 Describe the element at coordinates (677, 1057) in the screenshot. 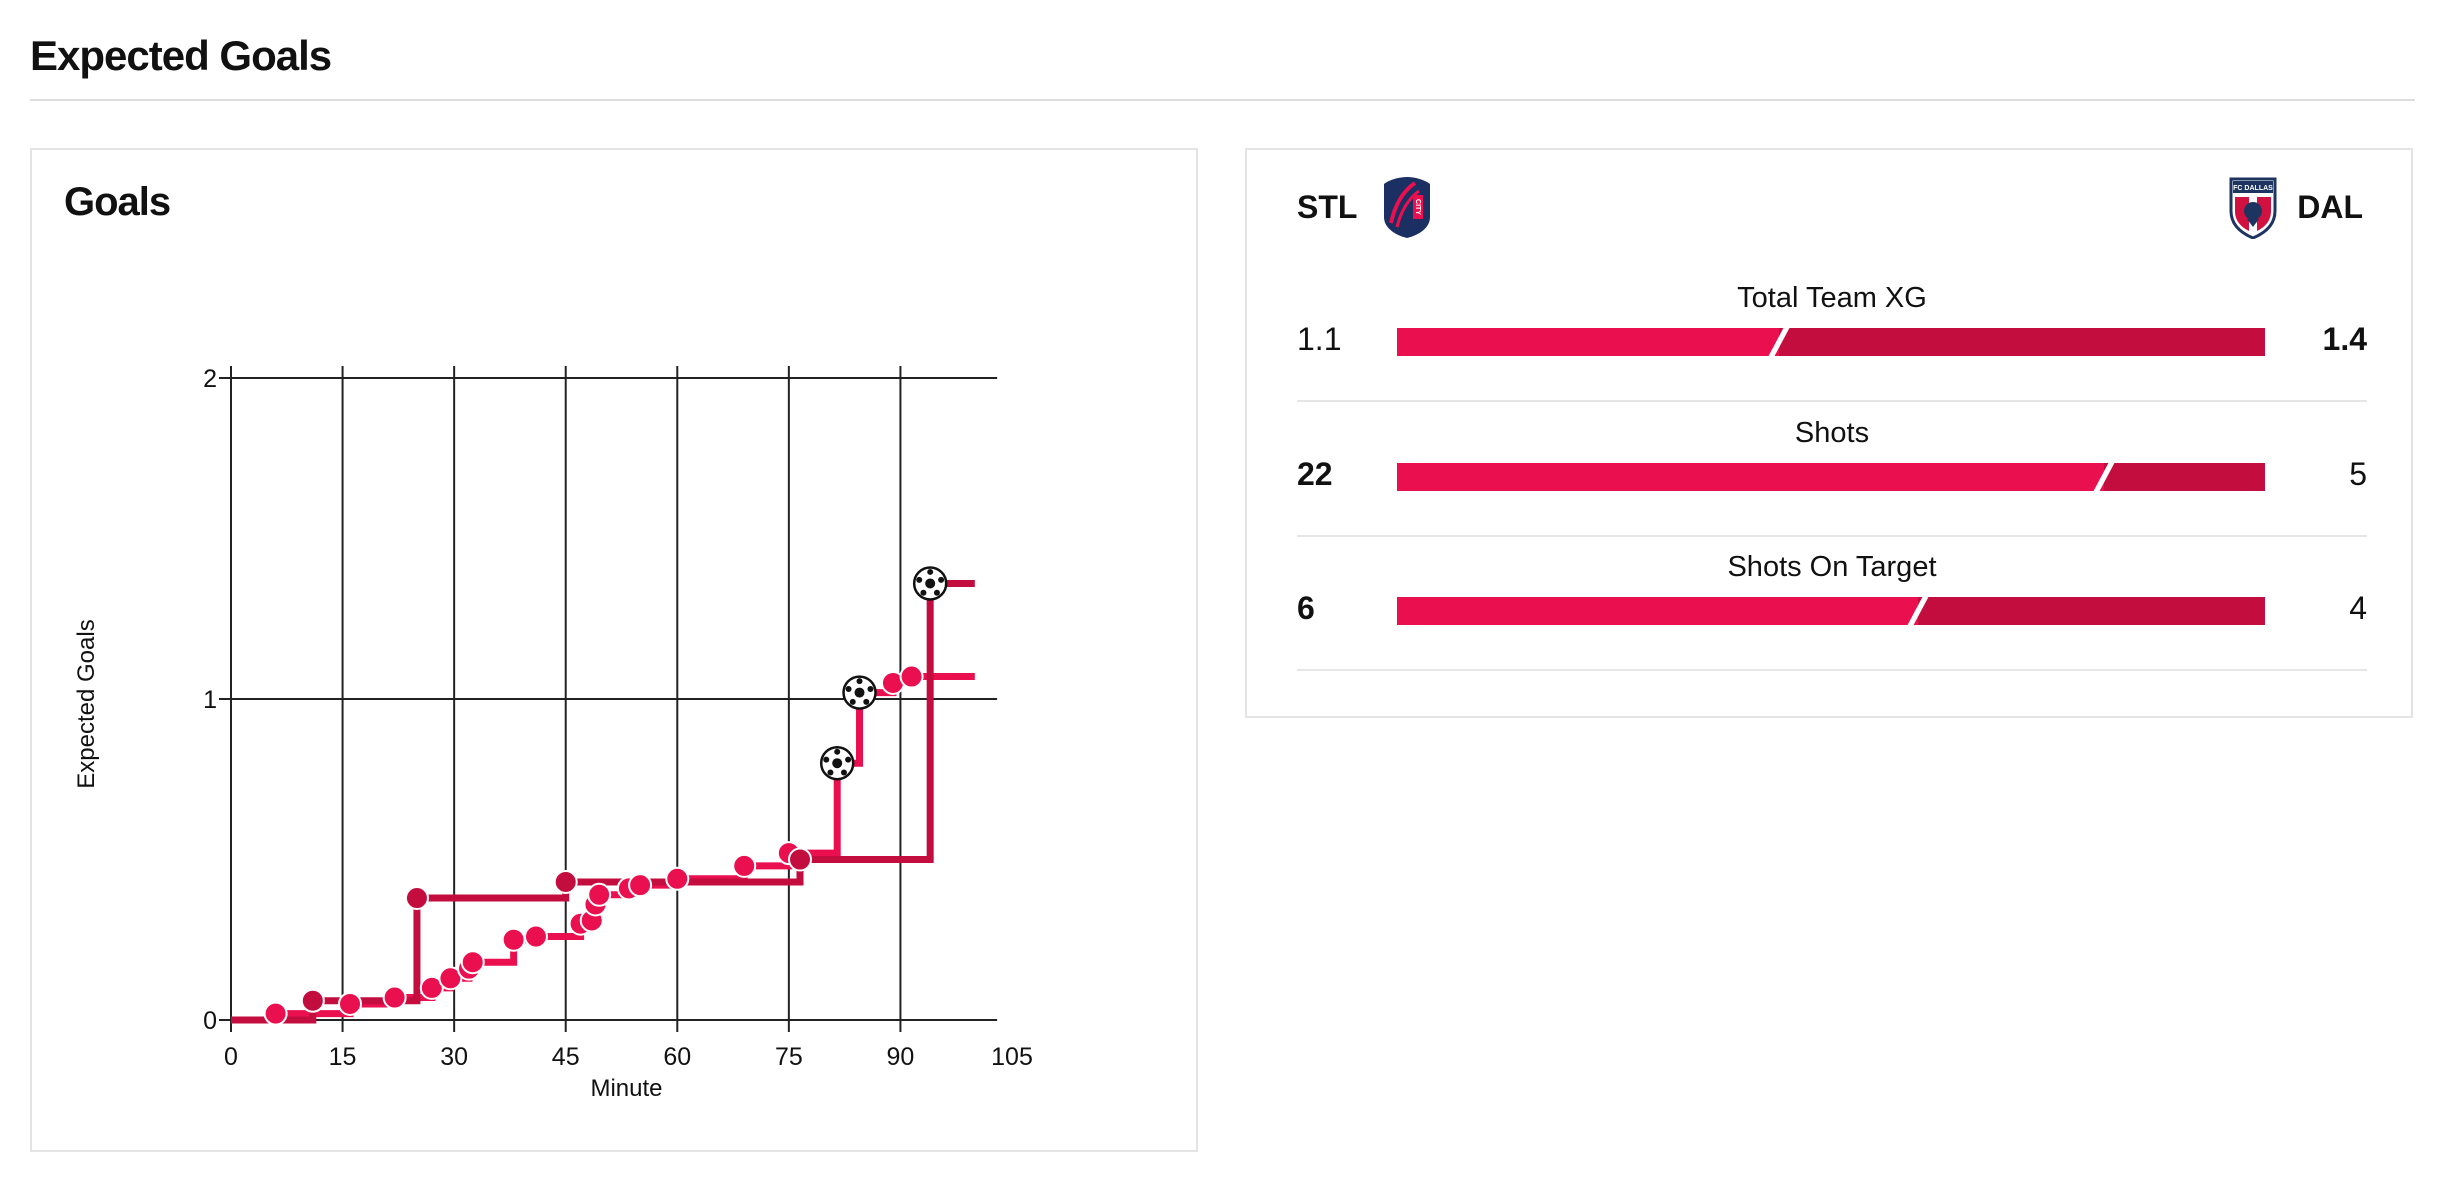

I see `x-tick-label: 60` at that location.